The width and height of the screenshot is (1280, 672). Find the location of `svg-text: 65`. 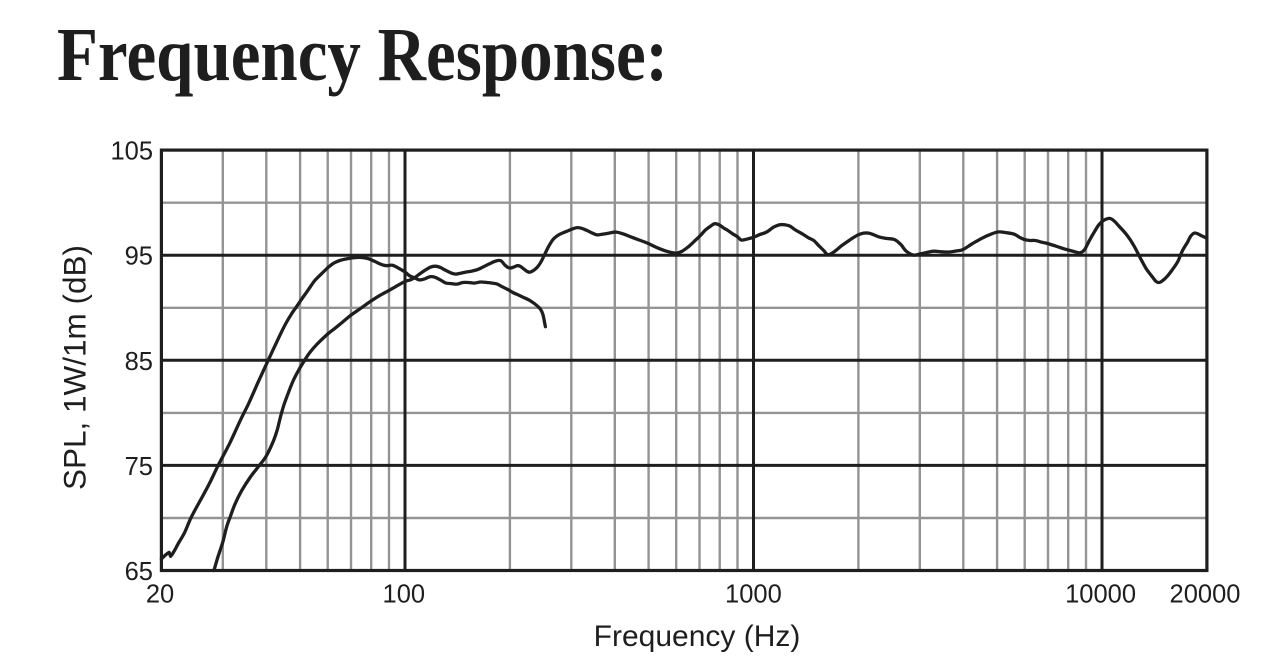

svg-text: 65 is located at coordinates (139, 572).